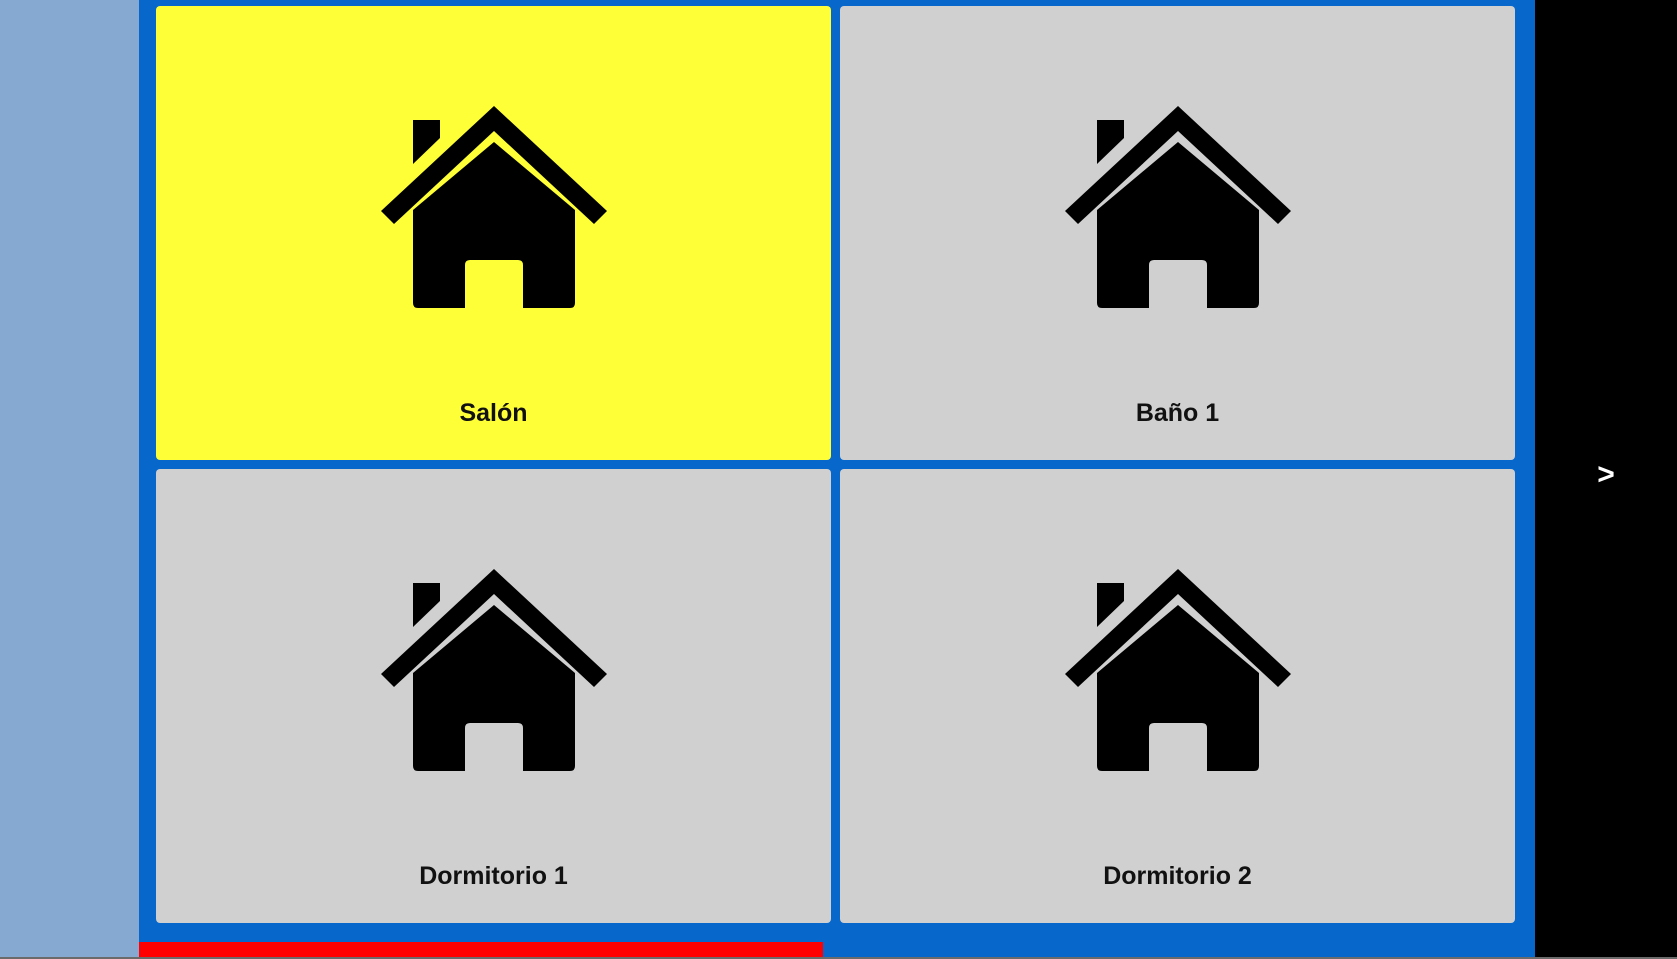 The width and height of the screenshot is (1677, 959). I want to click on next-page-button: >, so click(1606, 478).